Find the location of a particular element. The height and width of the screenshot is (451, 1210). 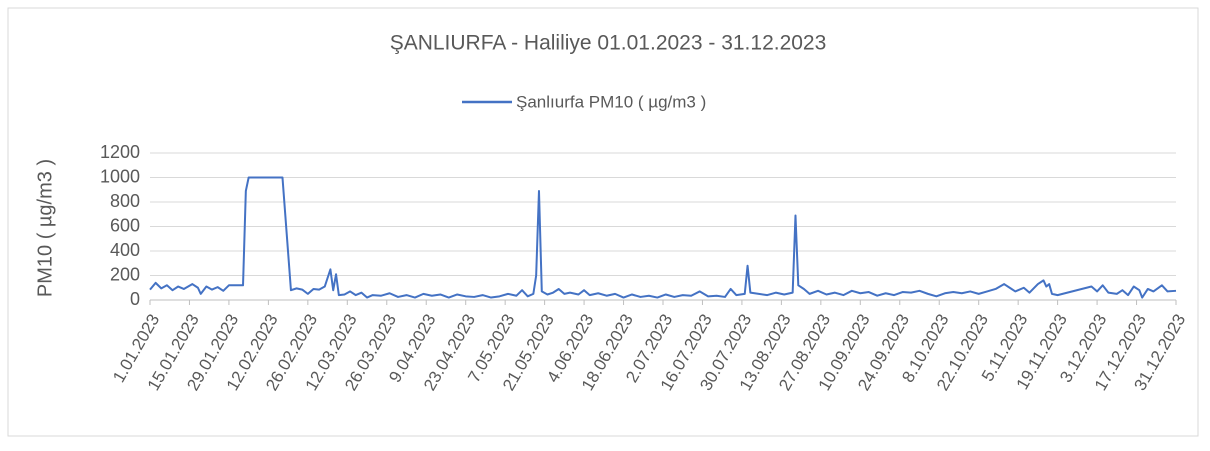

legend-label: Şanlıurfa PM10 ( µg/m3 ) is located at coordinates (611, 101).